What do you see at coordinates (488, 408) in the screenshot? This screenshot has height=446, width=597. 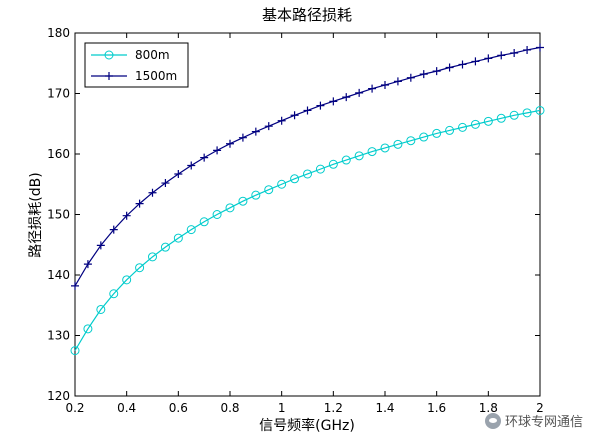 I see `x-tick-label: 1.8` at bounding box center [488, 408].